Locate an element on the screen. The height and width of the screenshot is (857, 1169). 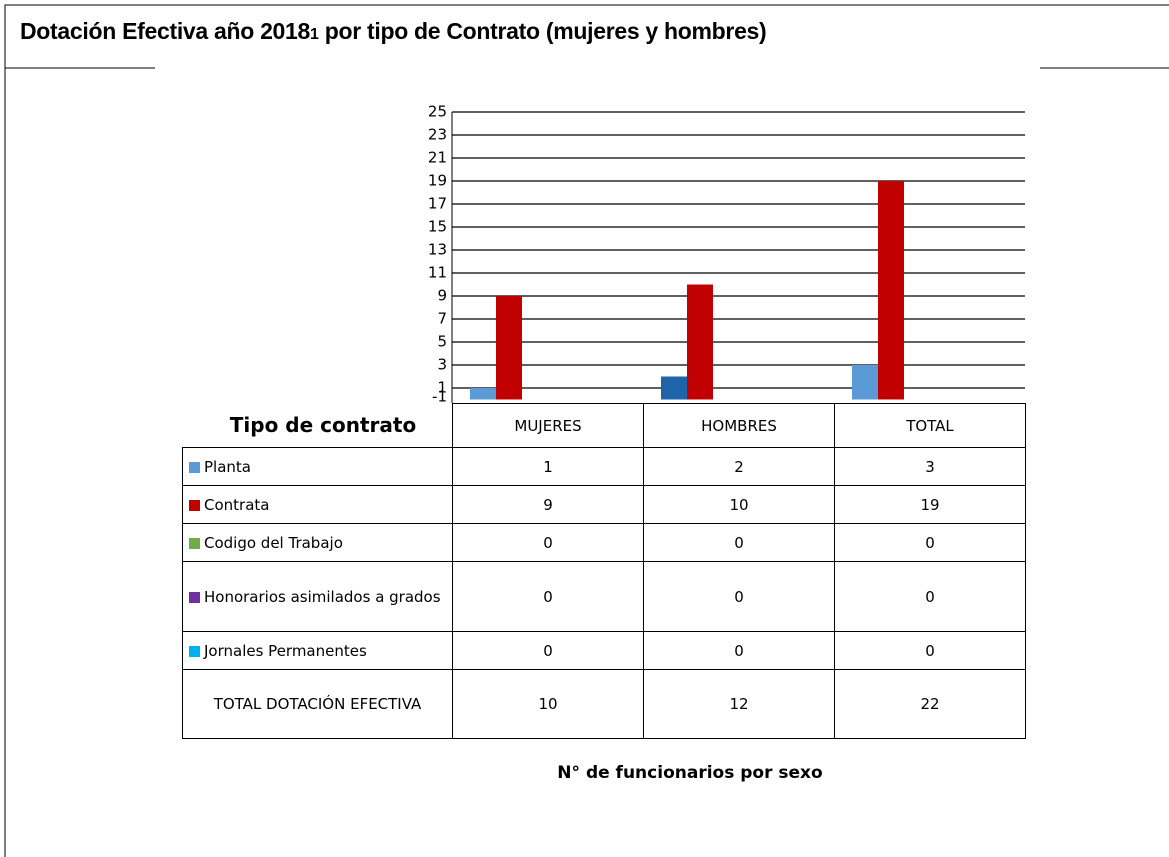
y-tick-label: 13 is located at coordinates (437, 250).